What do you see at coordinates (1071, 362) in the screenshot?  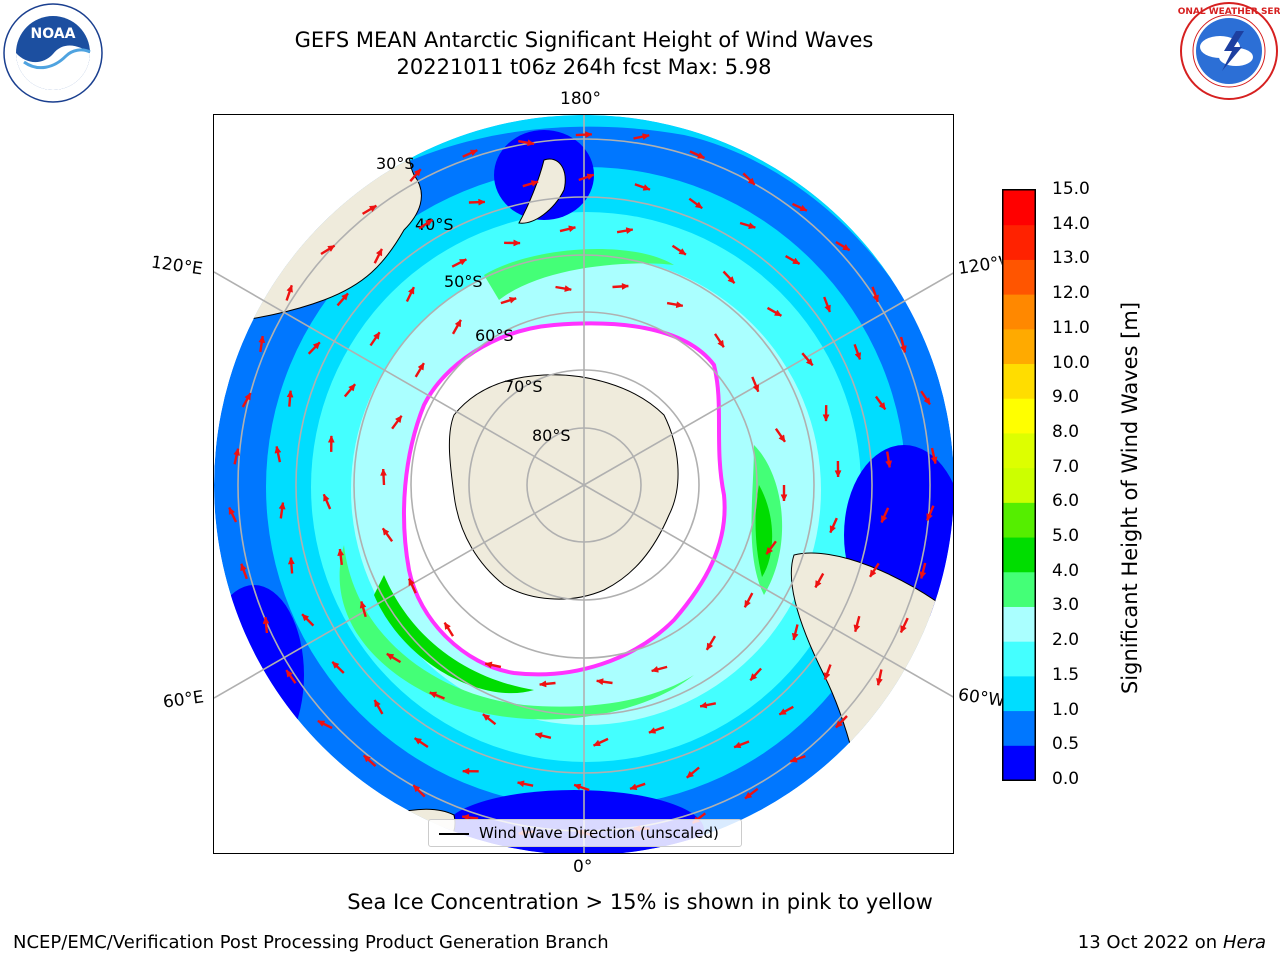 I see `colorbar-tick-label: 10.0` at bounding box center [1071, 362].